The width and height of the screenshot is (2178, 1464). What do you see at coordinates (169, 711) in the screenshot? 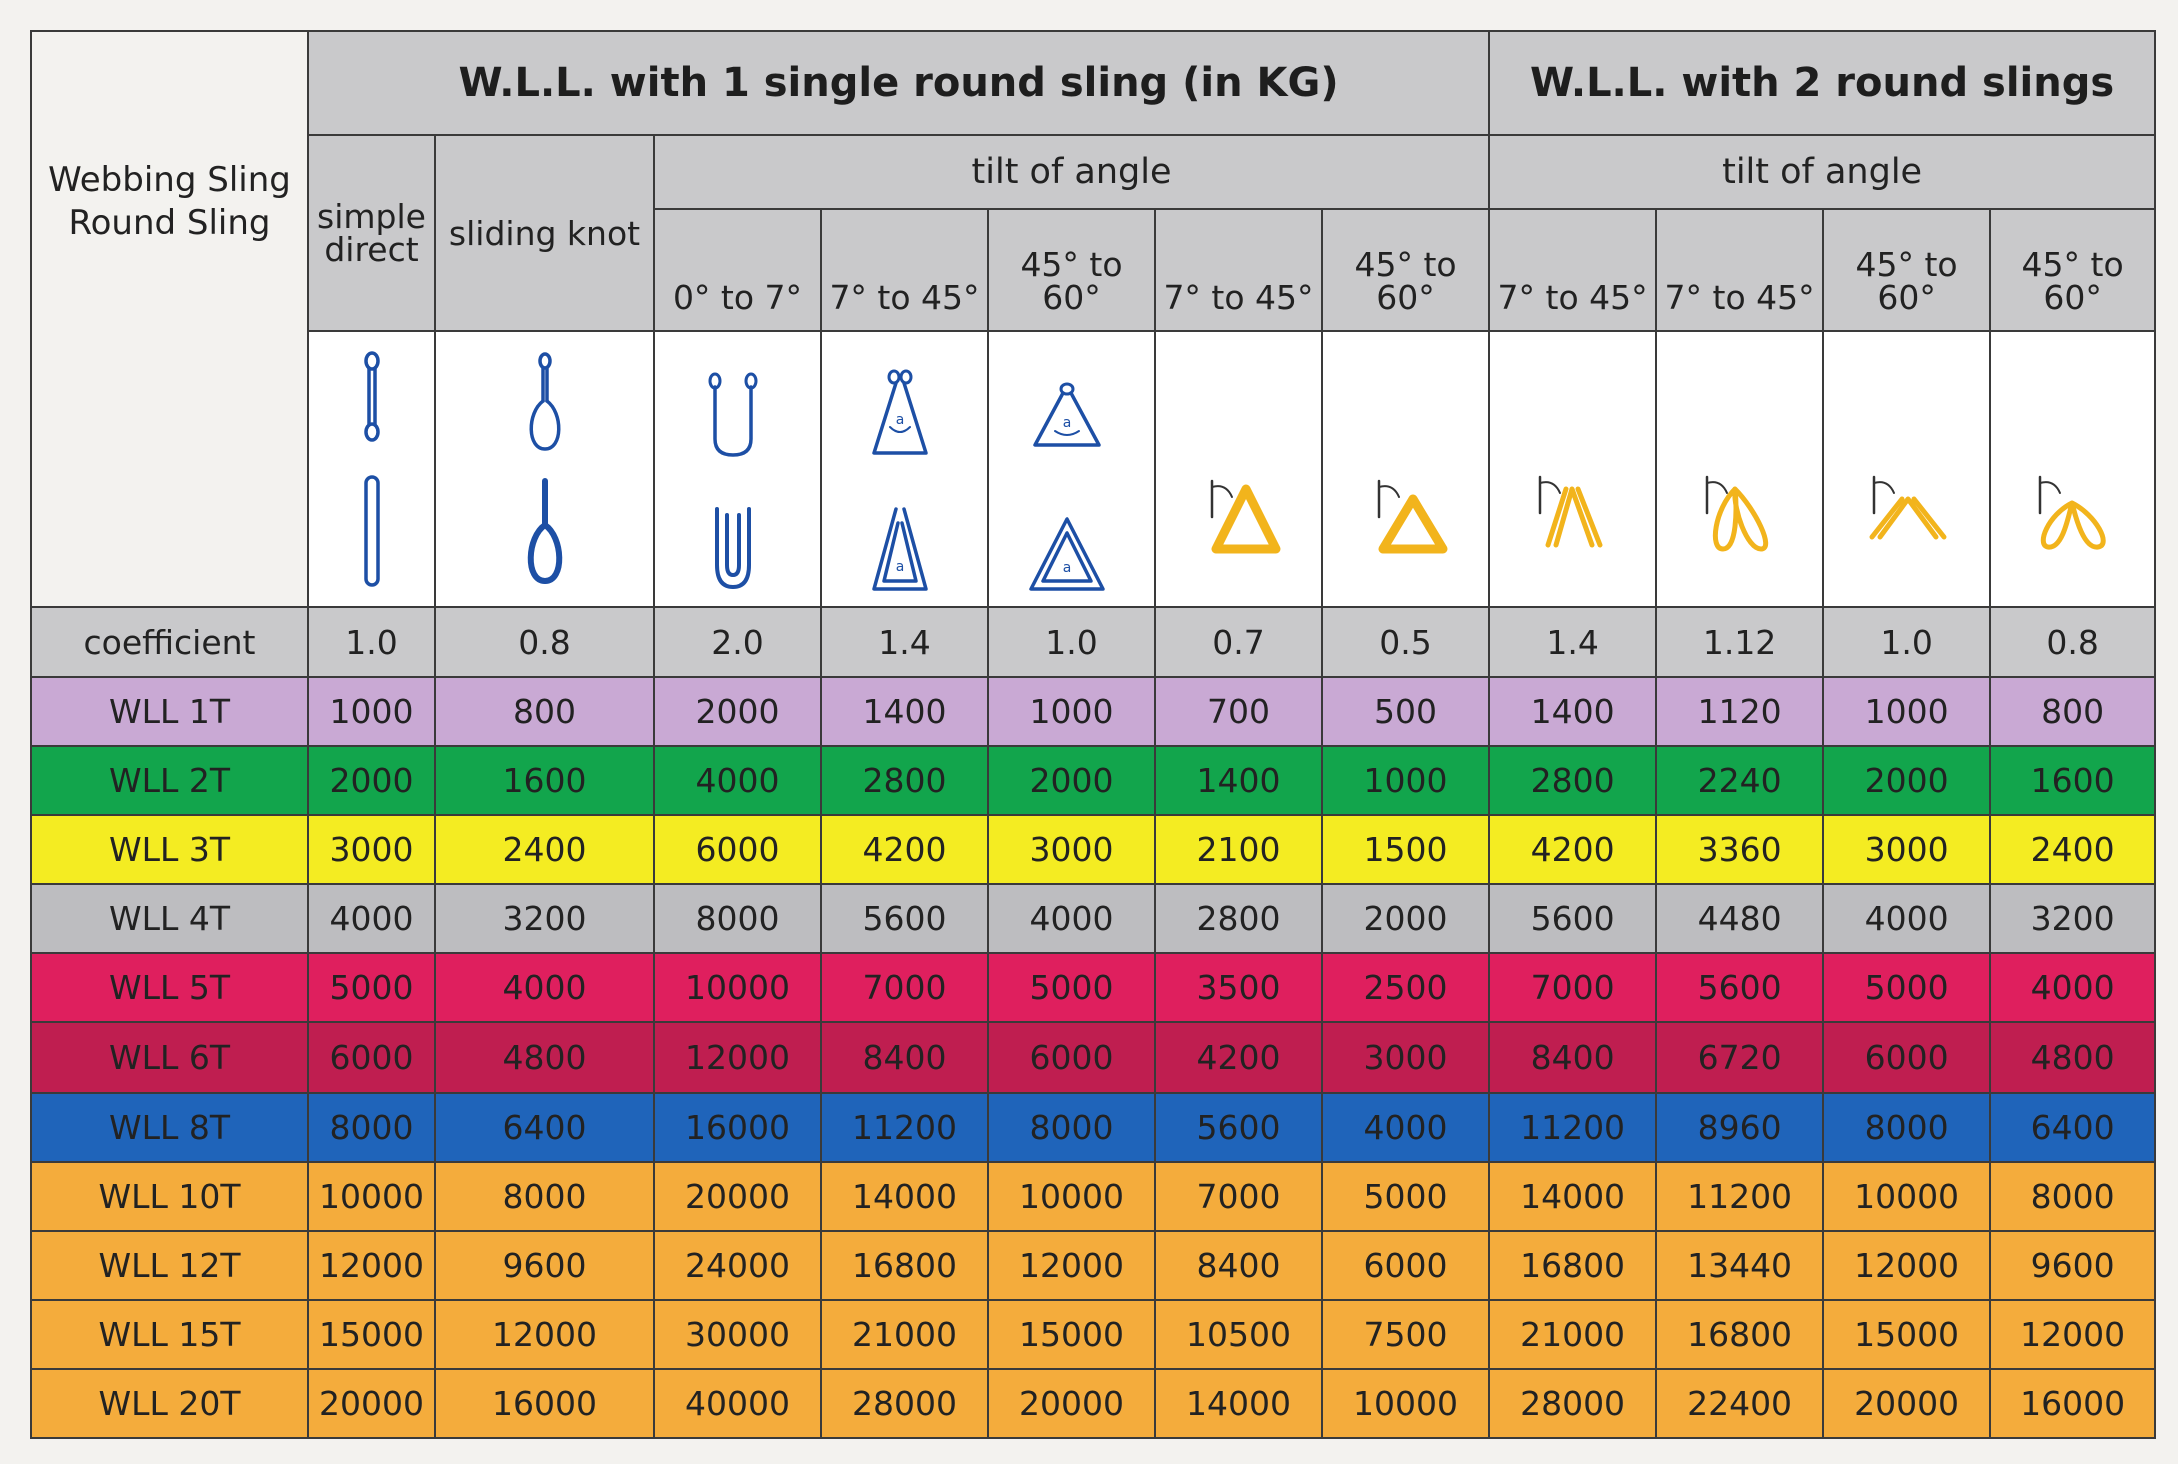
I see `row-label: WLL 1T` at bounding box center [169, 711].